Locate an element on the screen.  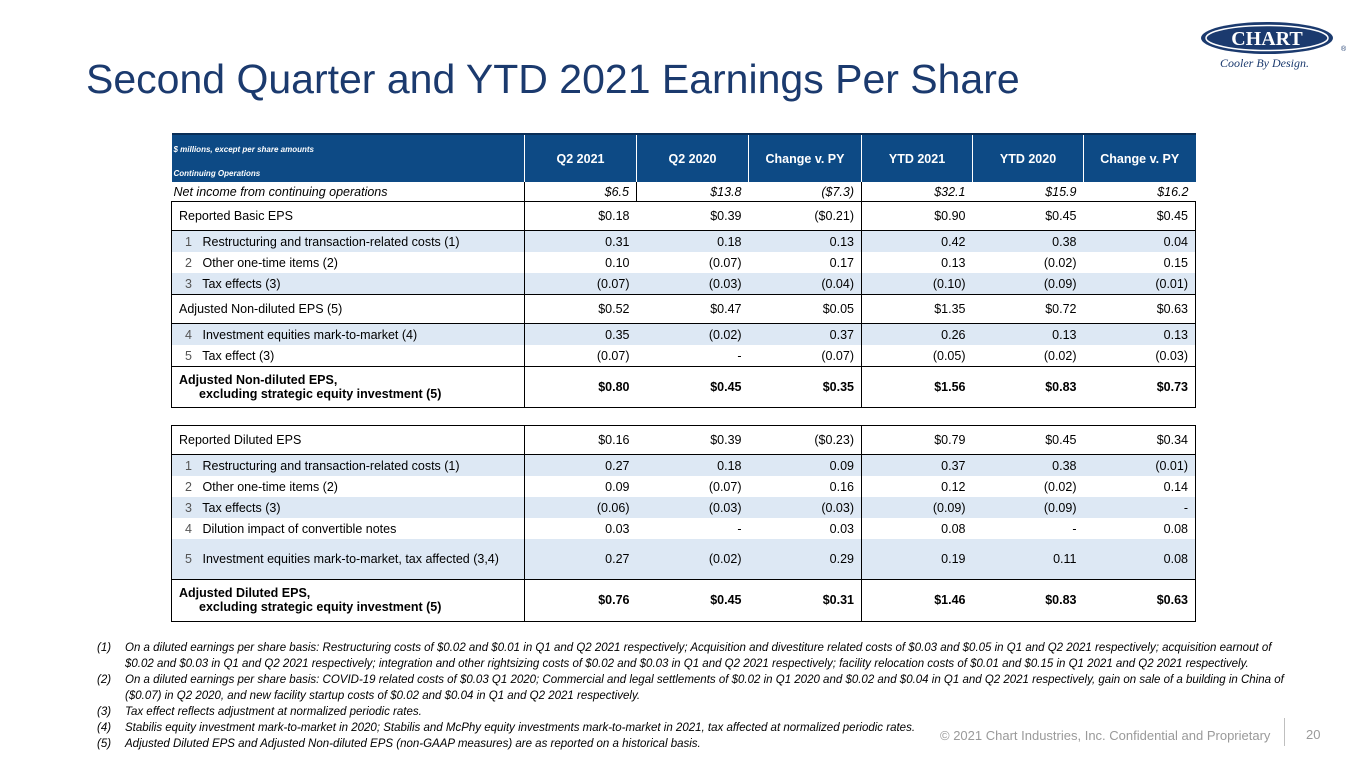
row-index: 5 is located at coordinates (188, 355).